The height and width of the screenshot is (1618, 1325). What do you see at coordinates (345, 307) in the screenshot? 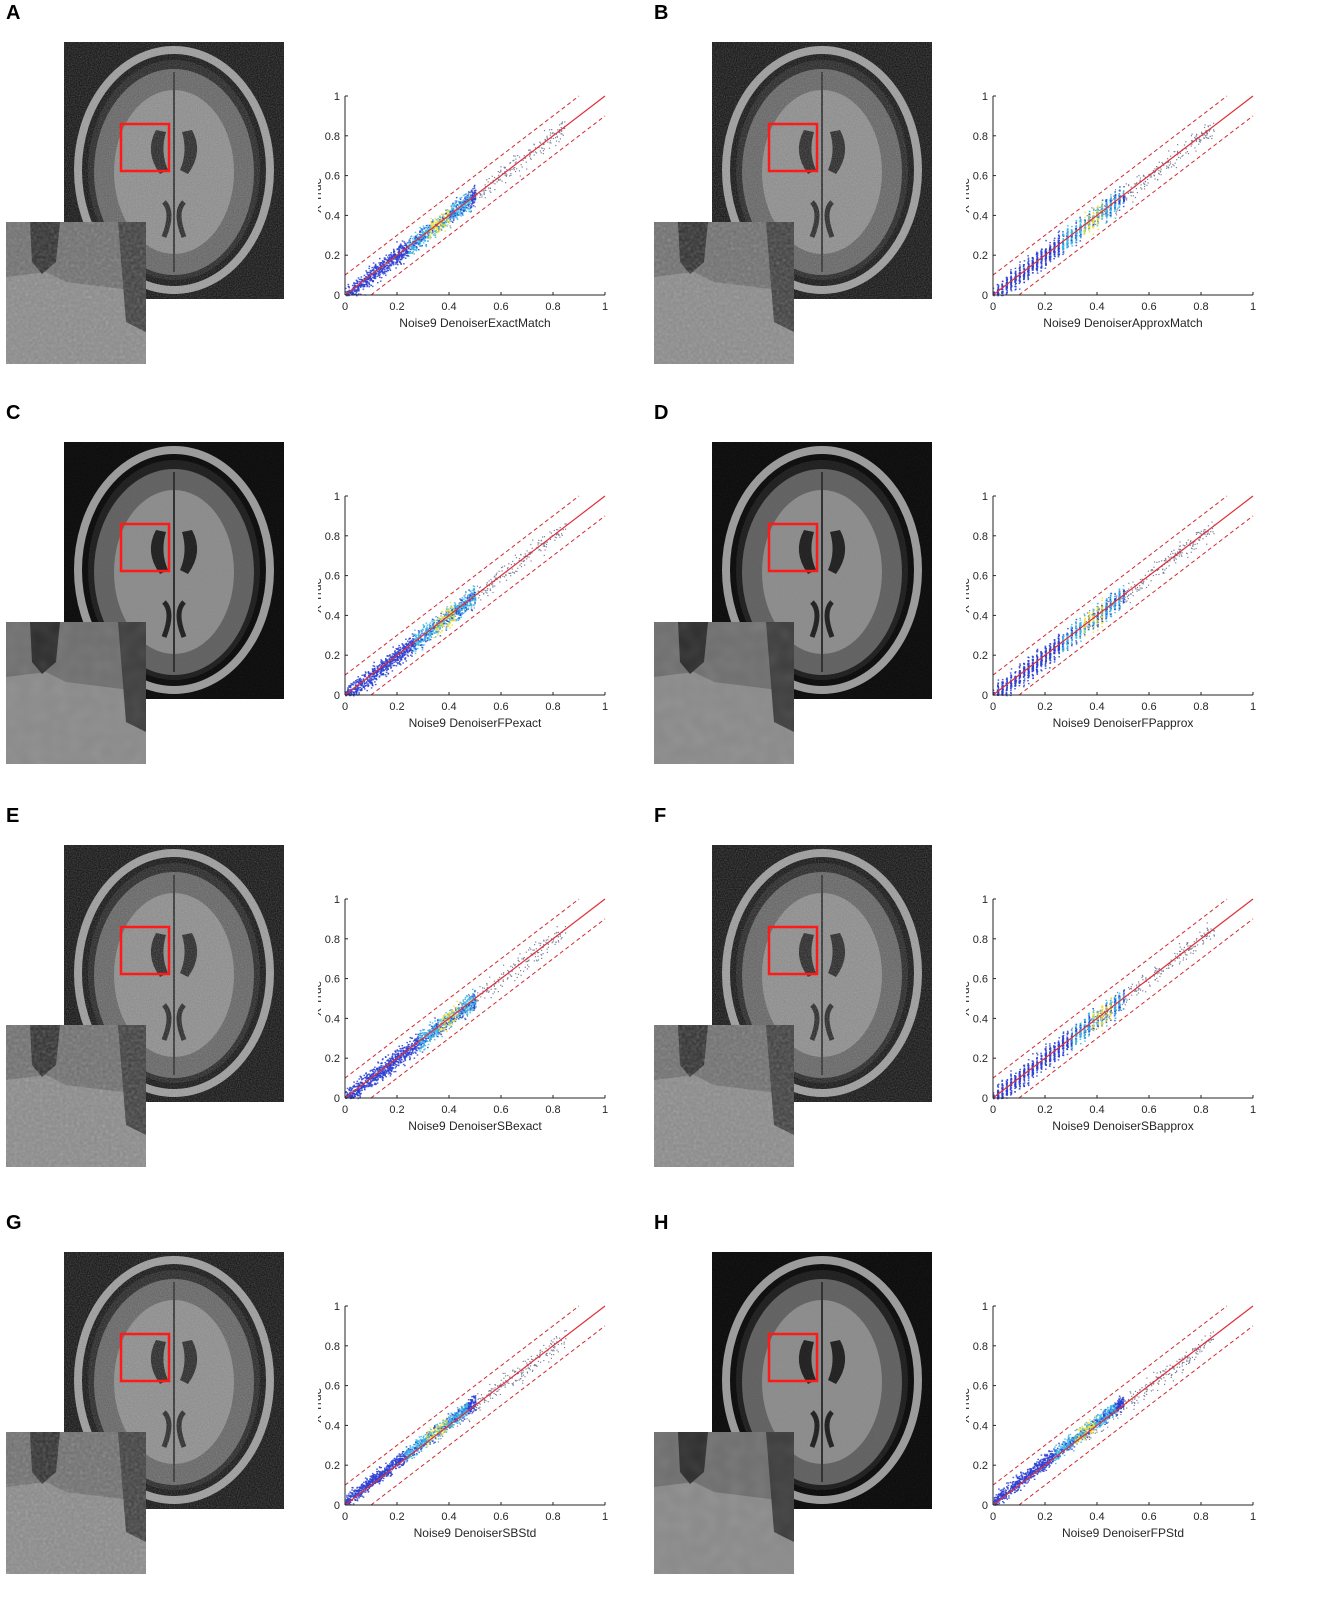
I see `x-tick-label: 0` at bounding box center [345, 307].